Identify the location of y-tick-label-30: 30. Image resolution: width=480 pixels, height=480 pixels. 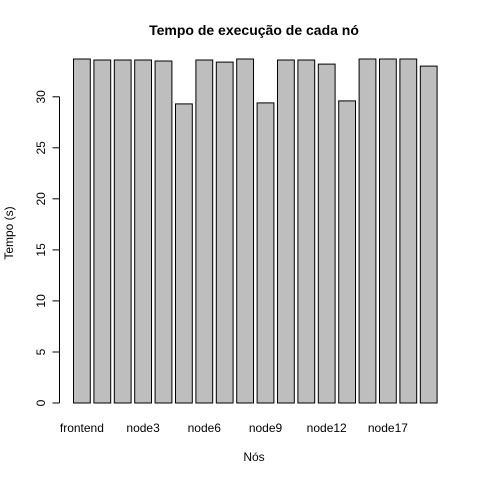
(41, 97).